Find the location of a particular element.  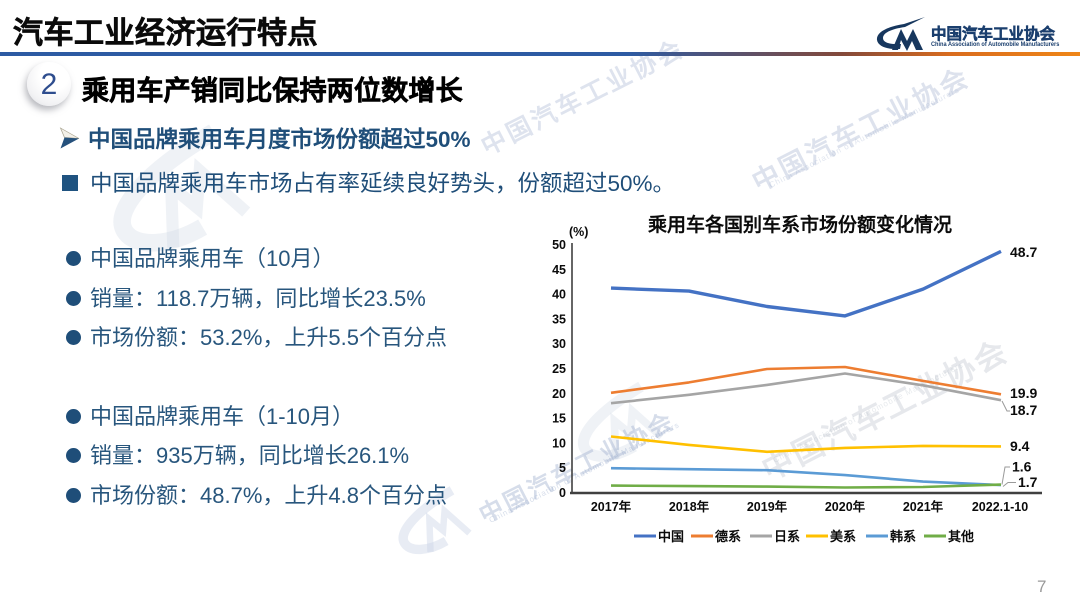

svg-text: 35 is located at coordinates (559, 319).